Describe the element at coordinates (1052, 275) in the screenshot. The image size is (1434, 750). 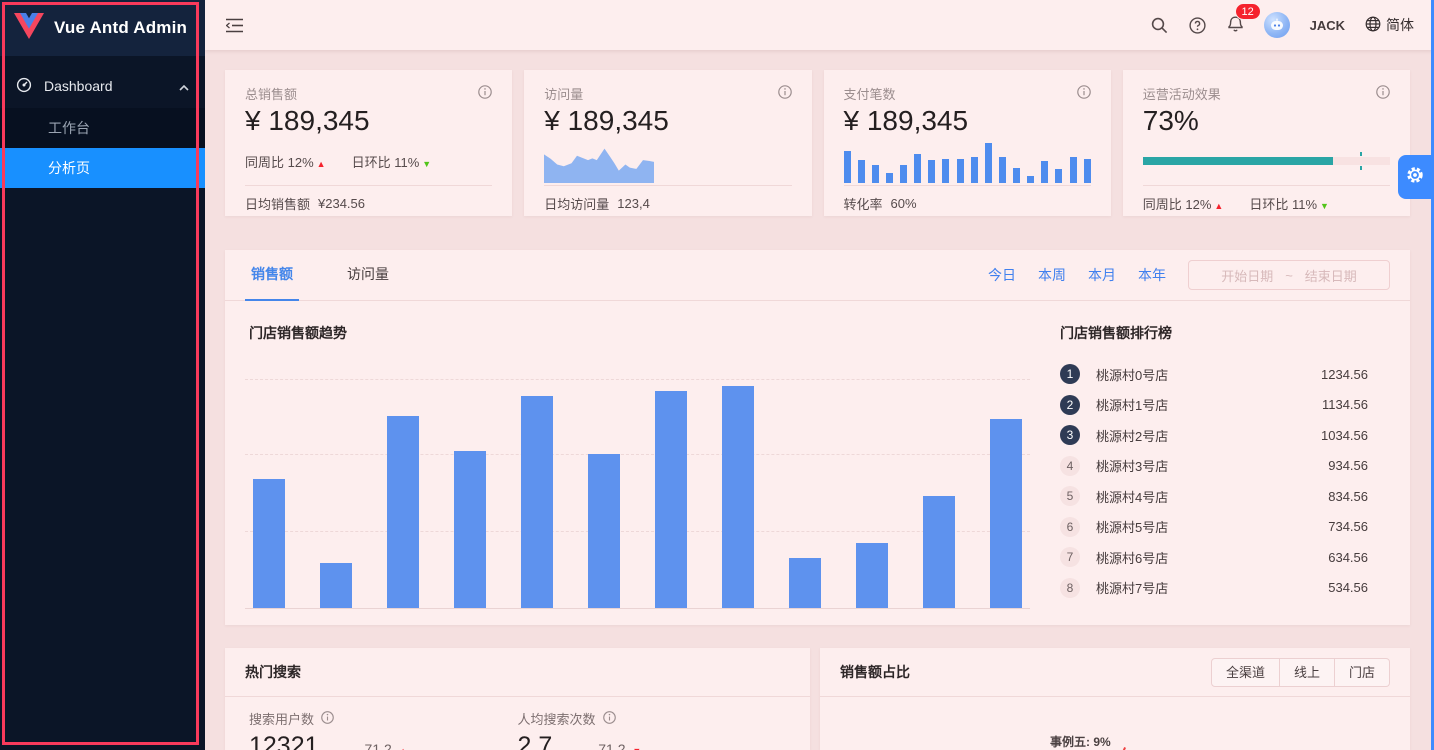
I see `filter-week: 本周` at that location.